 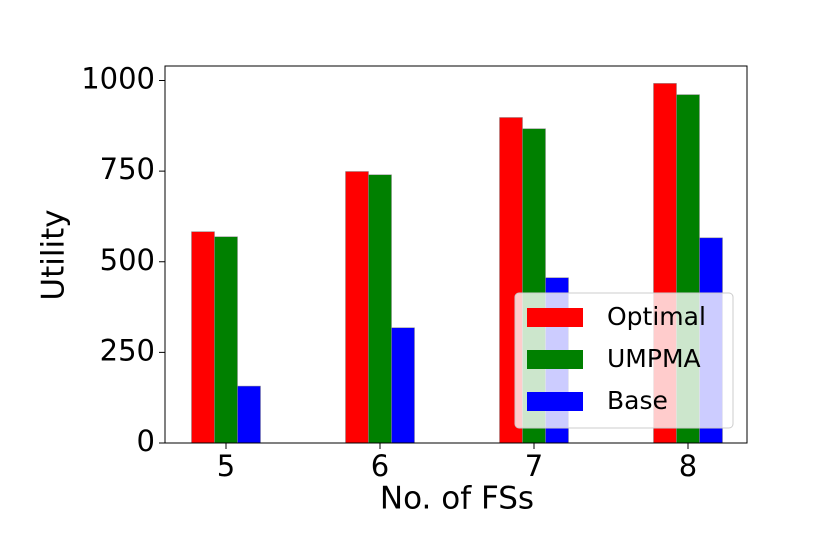 I want to click on x-tick-label: 6, so click(x=380, y=466).